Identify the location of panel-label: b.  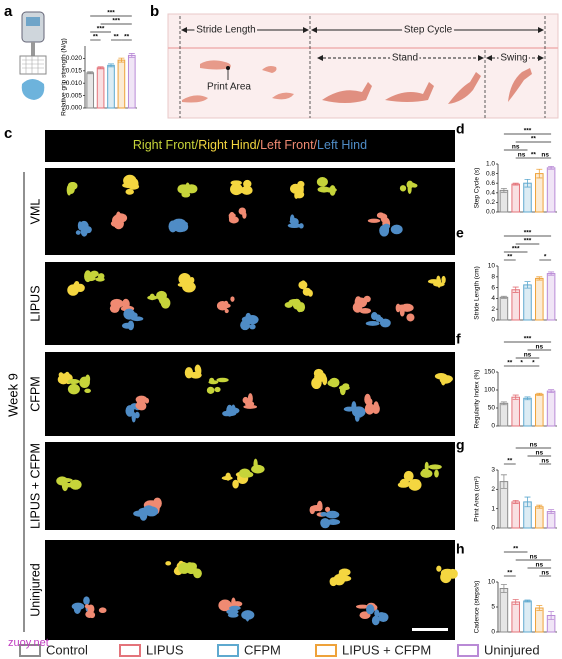
(154, 11).